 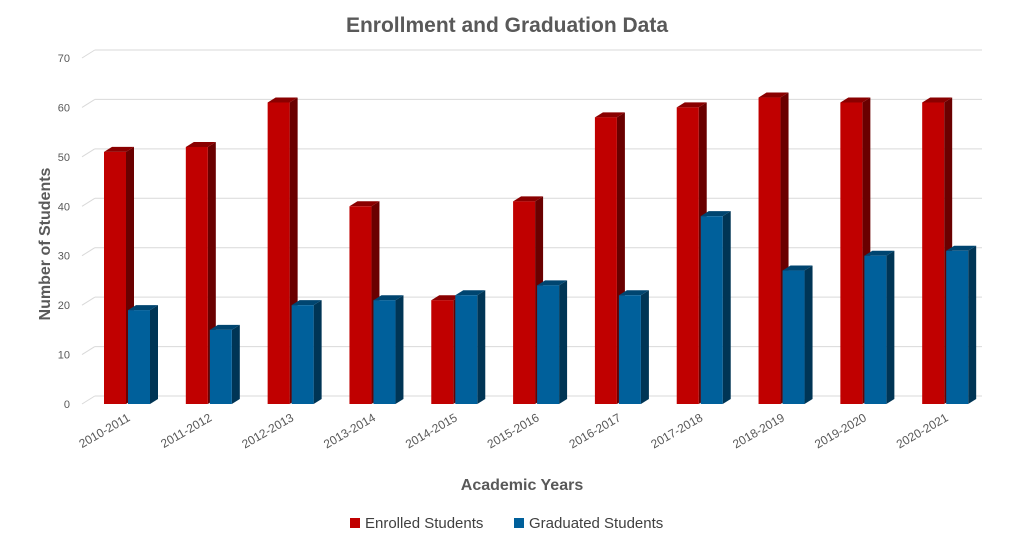 What do you see at coordinates (267, 430) in the screenshot?
I see `x-tick-label: 2012-2013` at bounding box center [267, 430].